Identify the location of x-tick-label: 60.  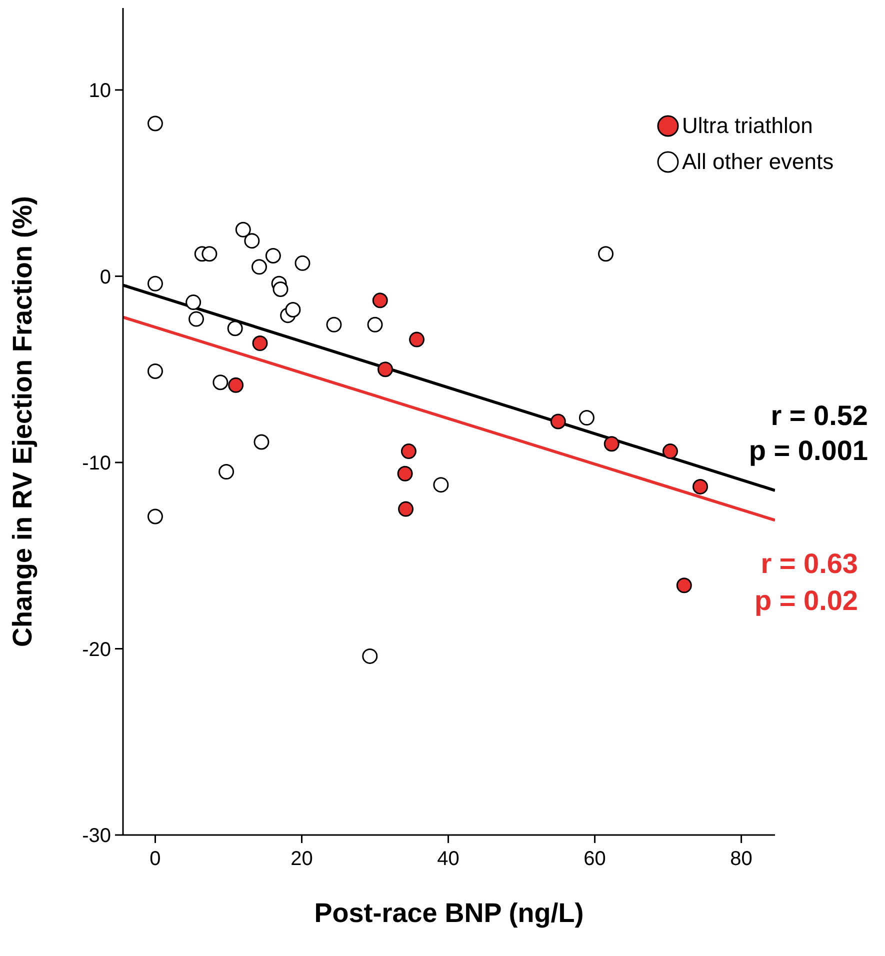
(595, 859).